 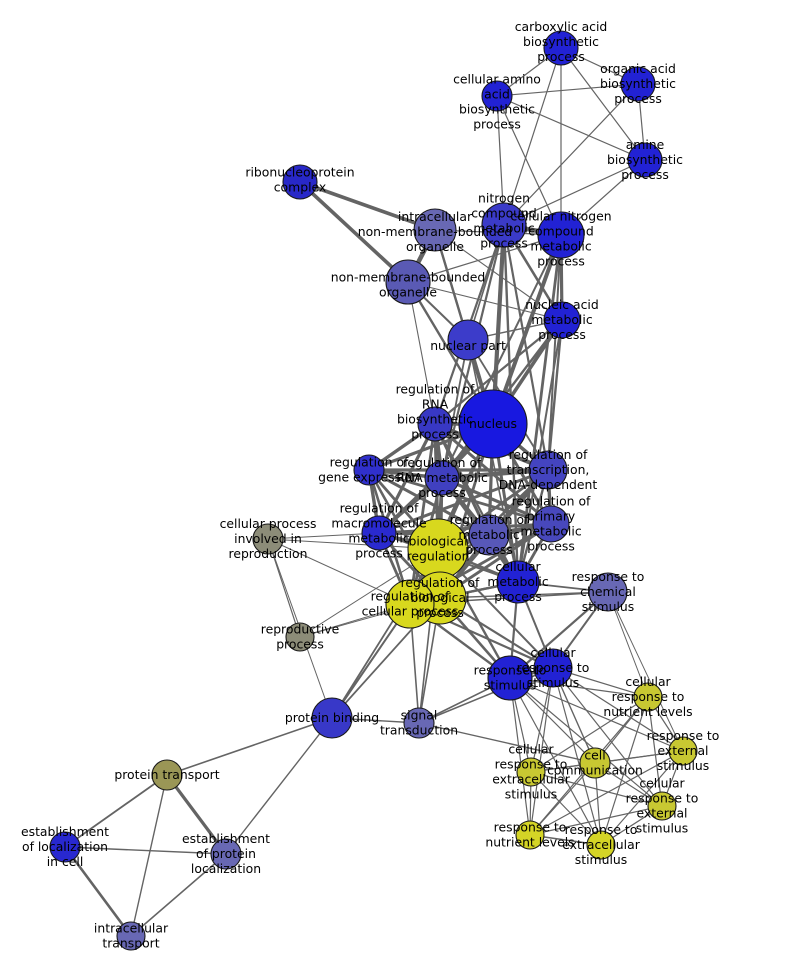 I want to click on graph-node-label: cellular process involved in reproduction, so click(x=268, y=538).